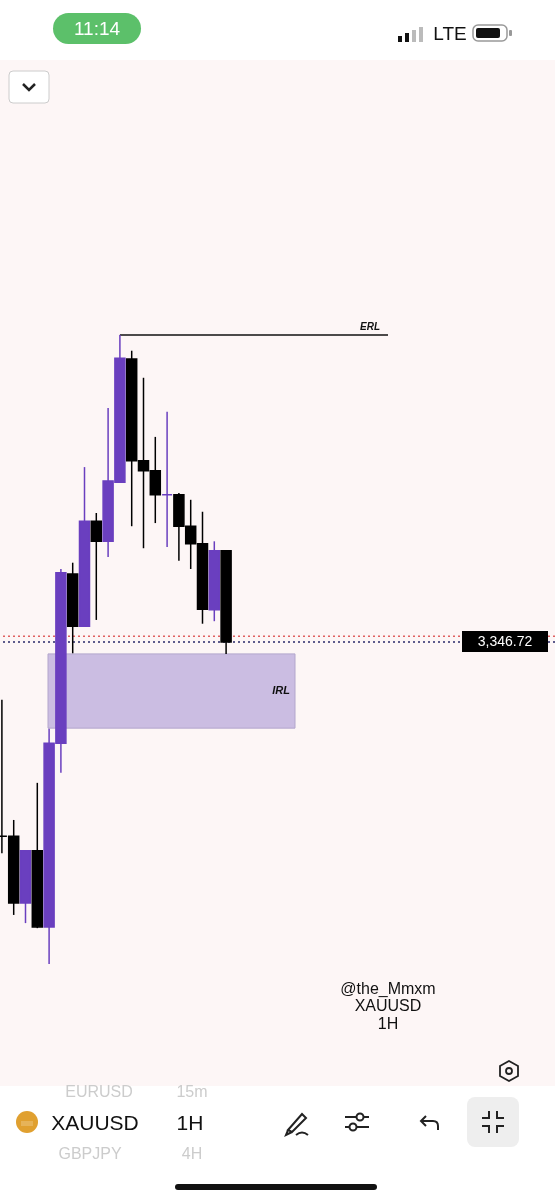  I want to click on text: @the_Mmxm, so click(388, 989).